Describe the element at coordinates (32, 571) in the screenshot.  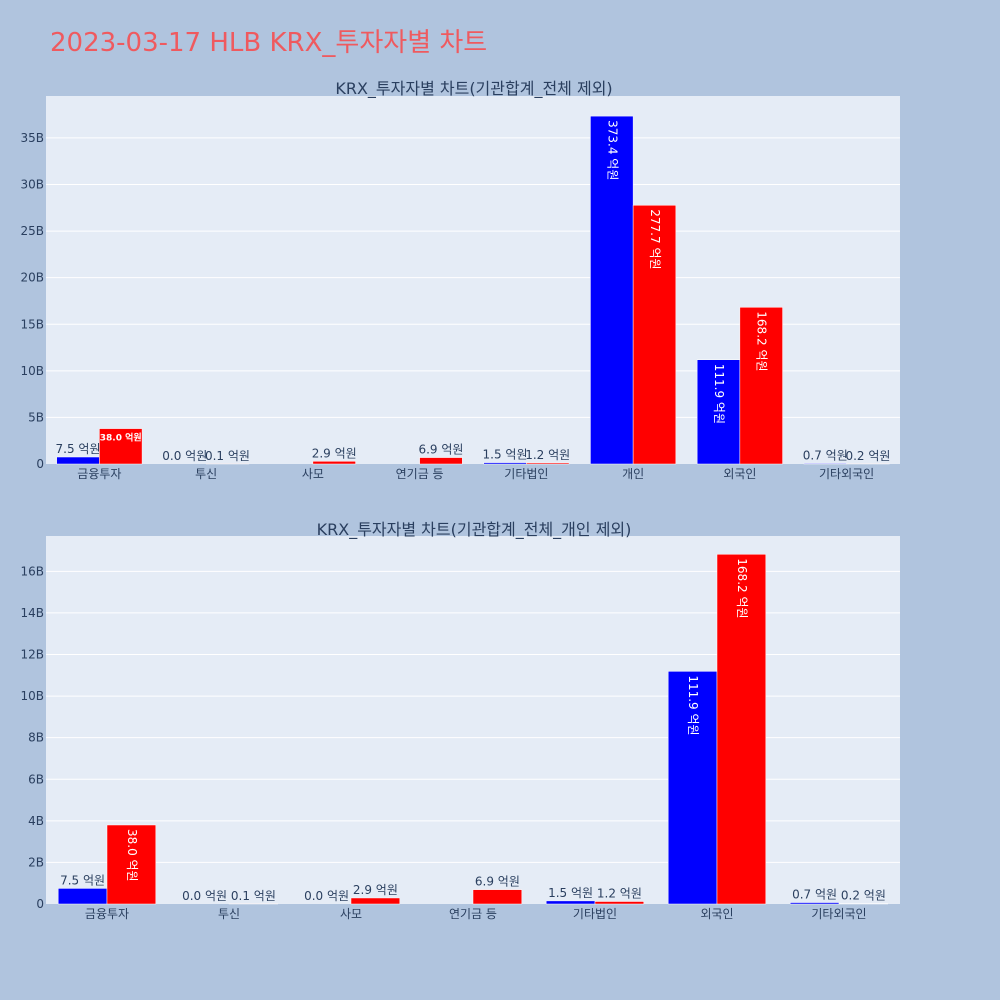
I see `y-tick-label: 16B` at that location.